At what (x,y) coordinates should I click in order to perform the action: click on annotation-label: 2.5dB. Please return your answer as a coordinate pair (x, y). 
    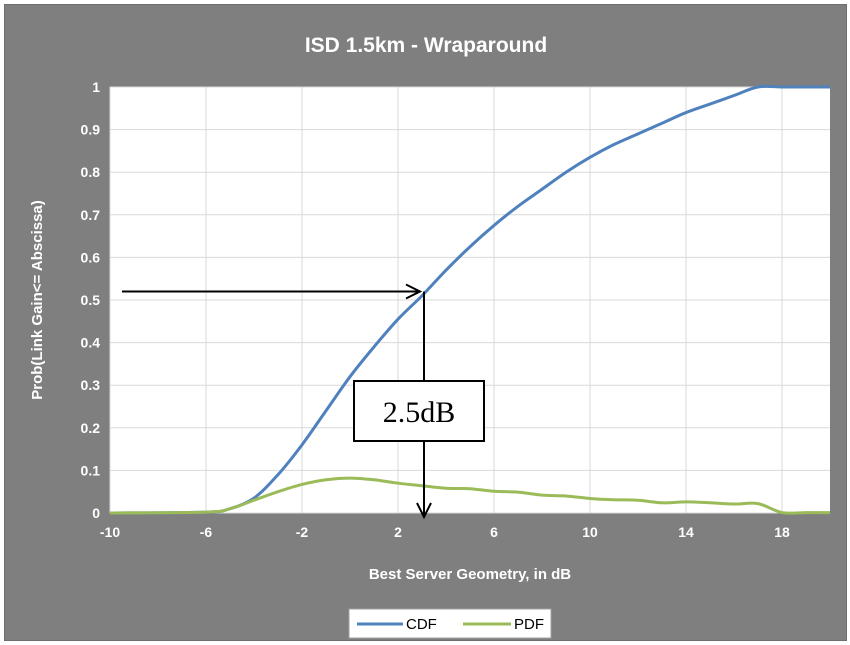
    Looking at the image, I should click on (419, 412).